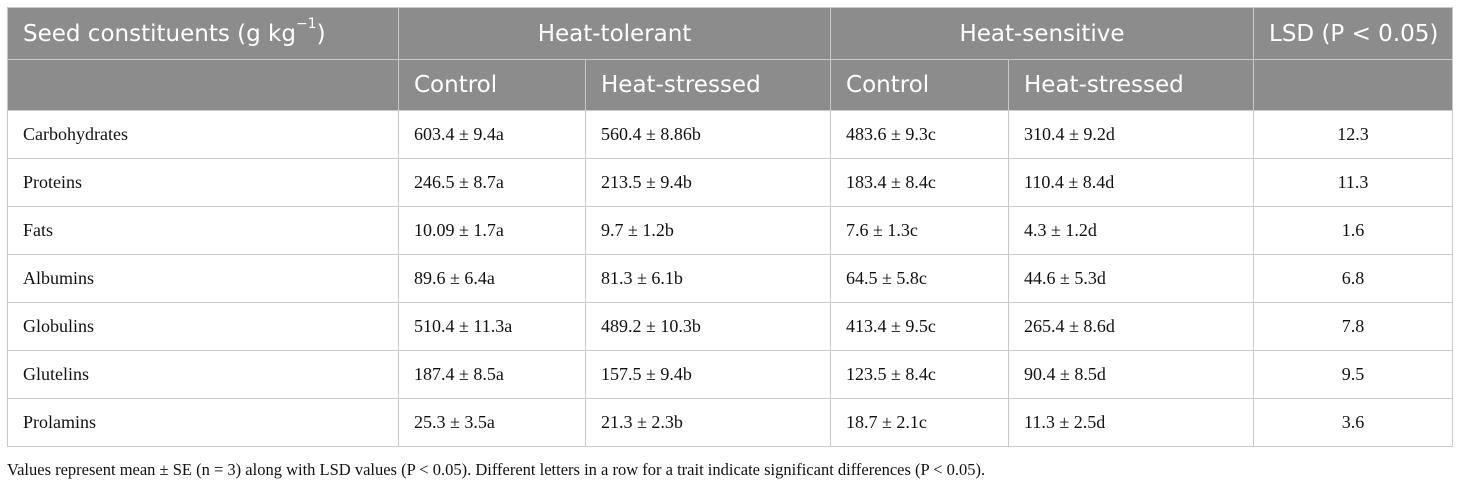 This screenshot has width=1460, height=486. What do you see at coordinates (920, 134) in the screenshot?
I see `value-cell: 483.6 ± 9.3c` at bounding box center [920, 134].